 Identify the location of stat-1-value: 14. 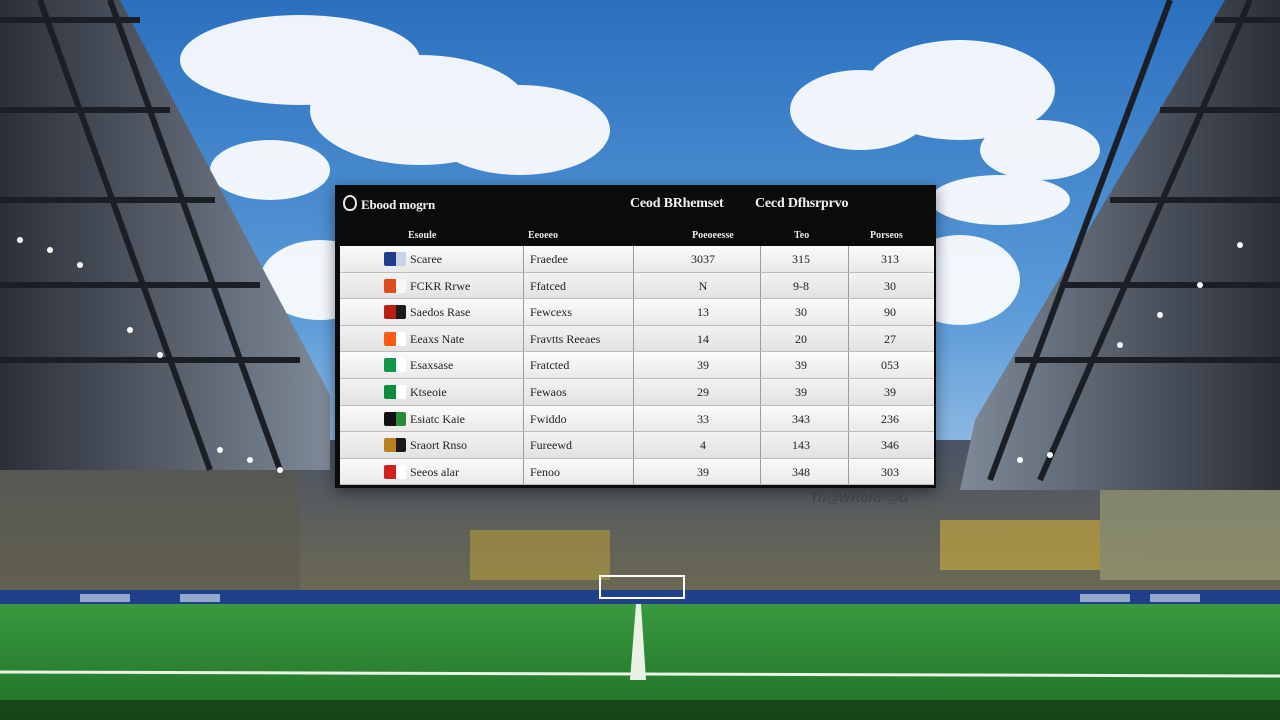
(703, 338).